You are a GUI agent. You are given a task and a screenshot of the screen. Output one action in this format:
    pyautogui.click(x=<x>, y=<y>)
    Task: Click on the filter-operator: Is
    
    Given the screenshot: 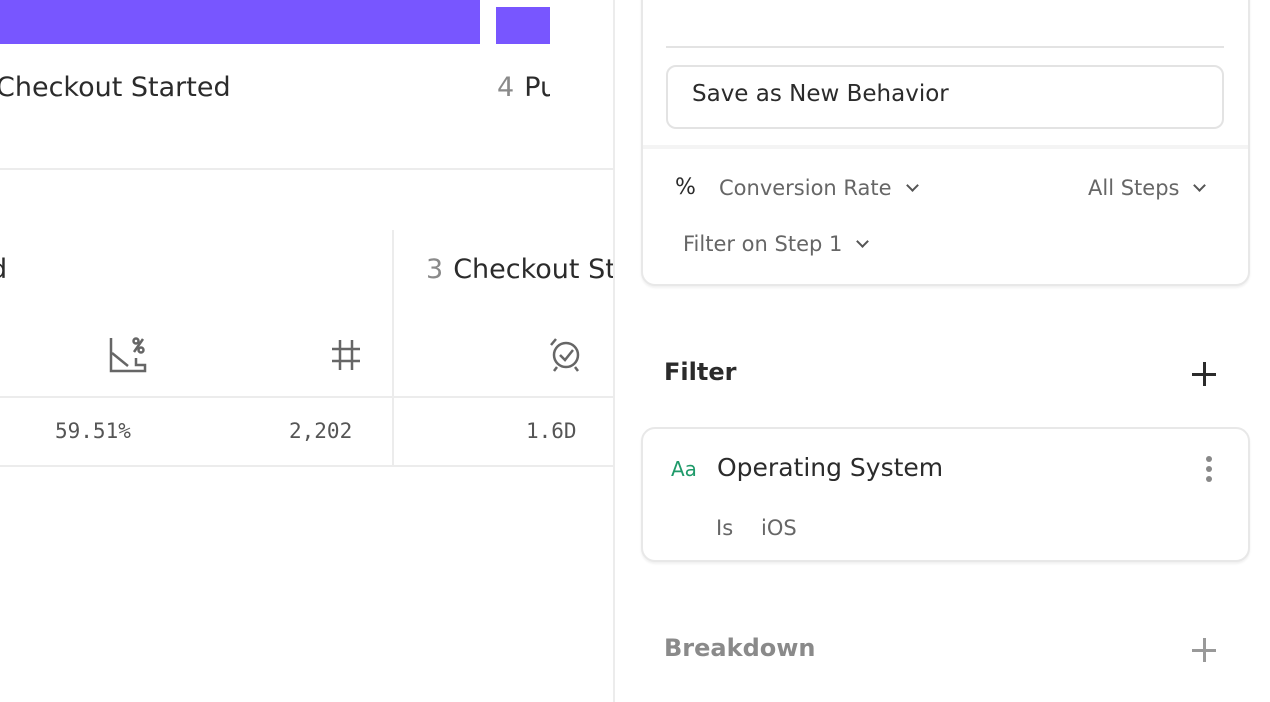 What is the action you would take?
    pyautogui.click(x=725, y=528)
    